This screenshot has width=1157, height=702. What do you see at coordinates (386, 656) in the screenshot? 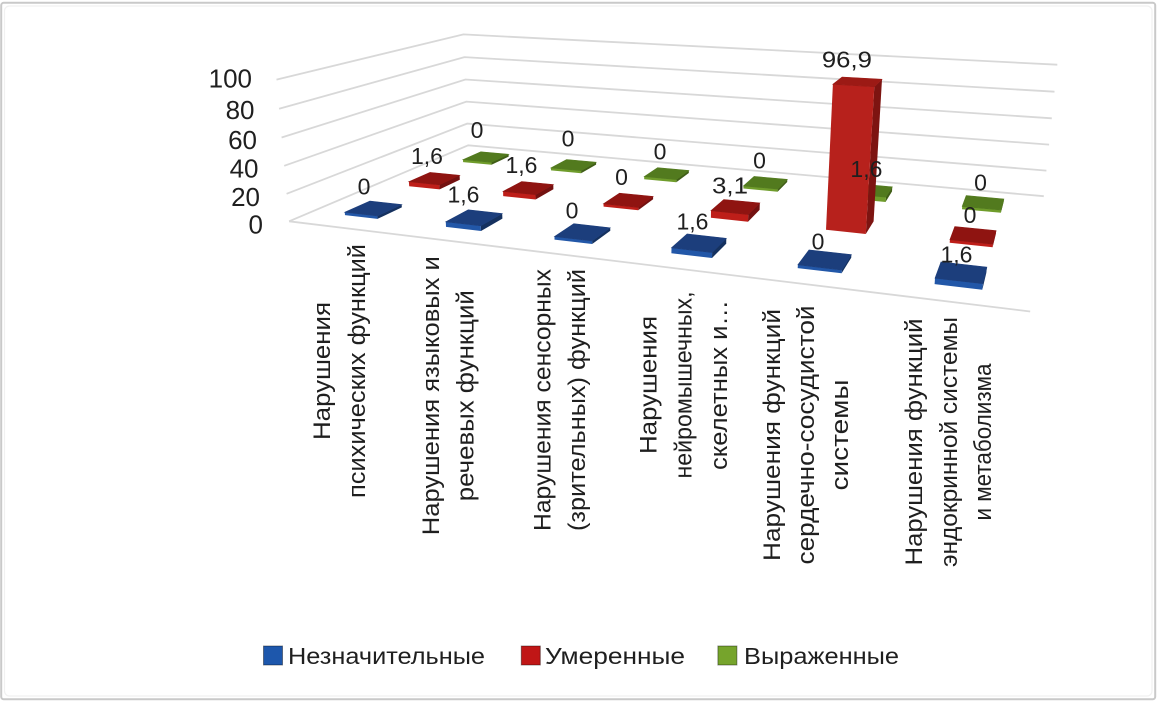
I see `svg-text: Незначительные` at bounding box center [386, 656].